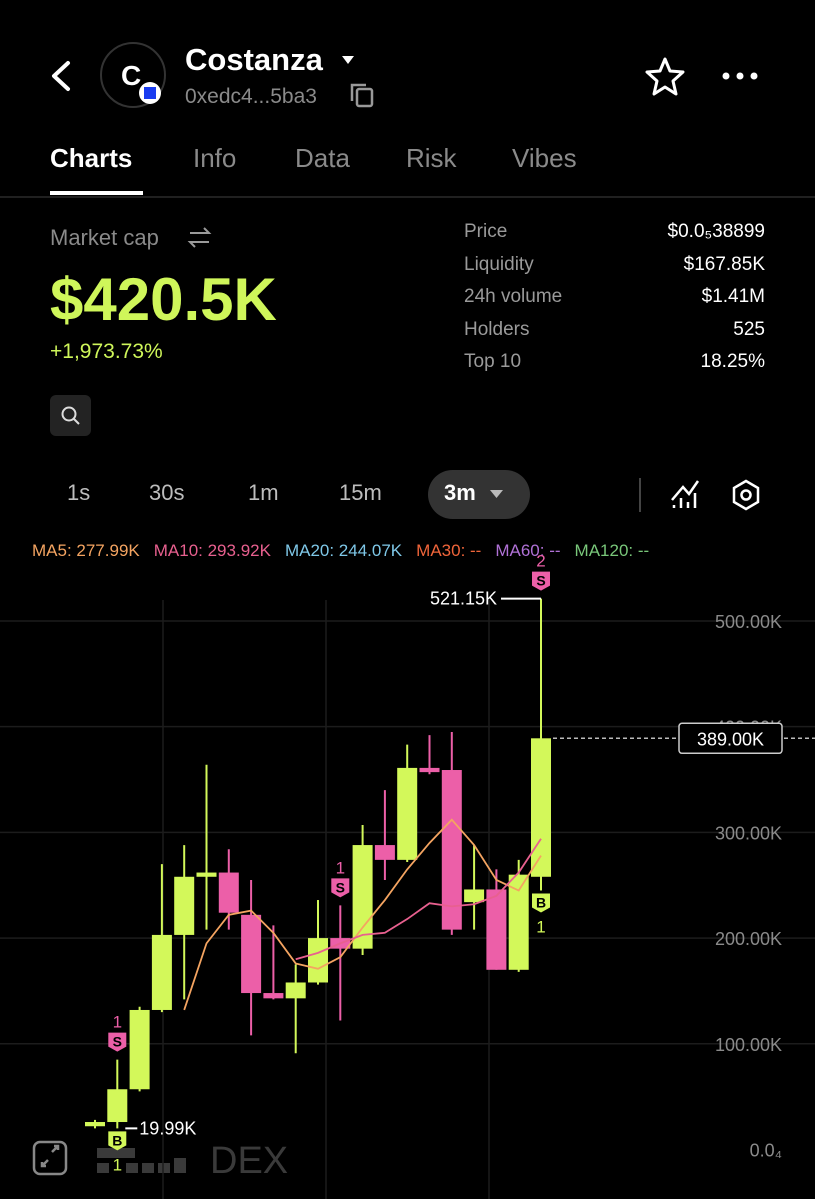  I want to click on stat-label: Liquidity, so click(499, 264).